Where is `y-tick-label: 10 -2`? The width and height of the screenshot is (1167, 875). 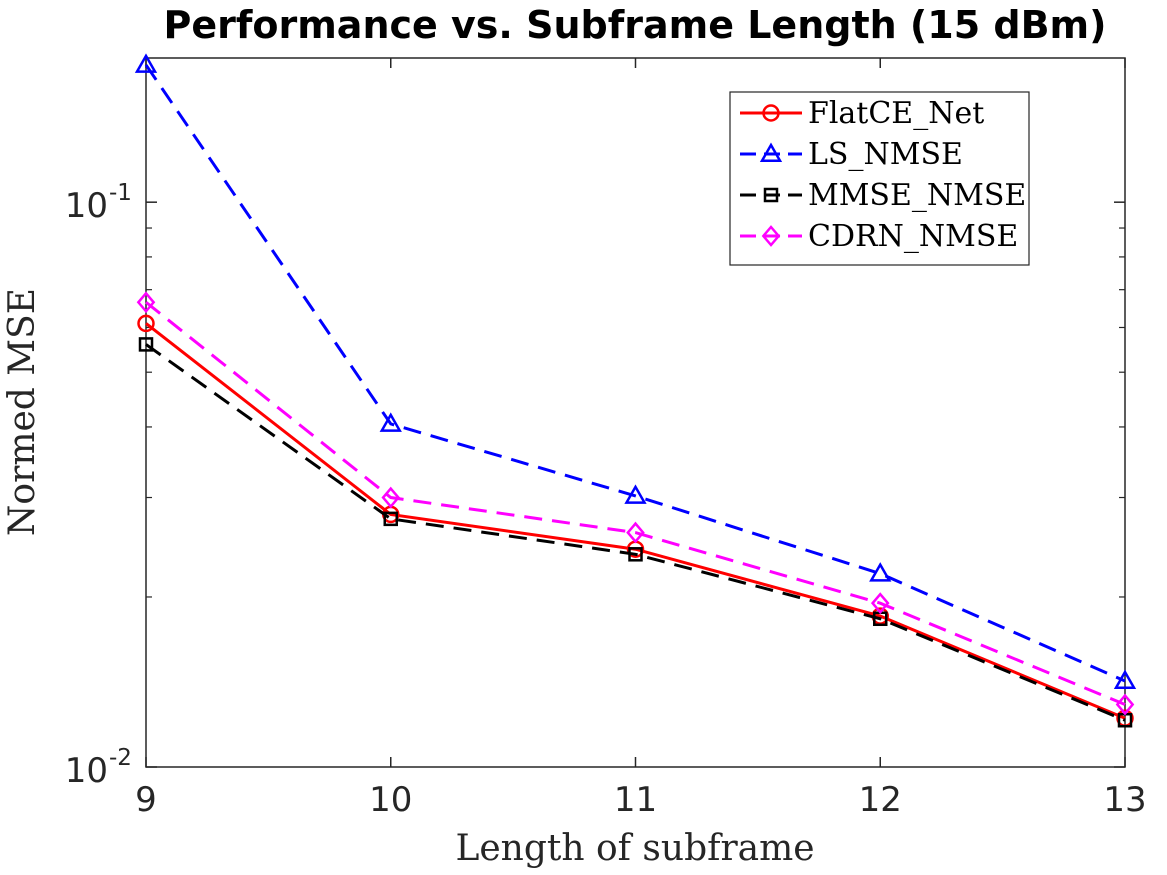
y-tick-label: 10 -2 is located at coordinates (98, 768).